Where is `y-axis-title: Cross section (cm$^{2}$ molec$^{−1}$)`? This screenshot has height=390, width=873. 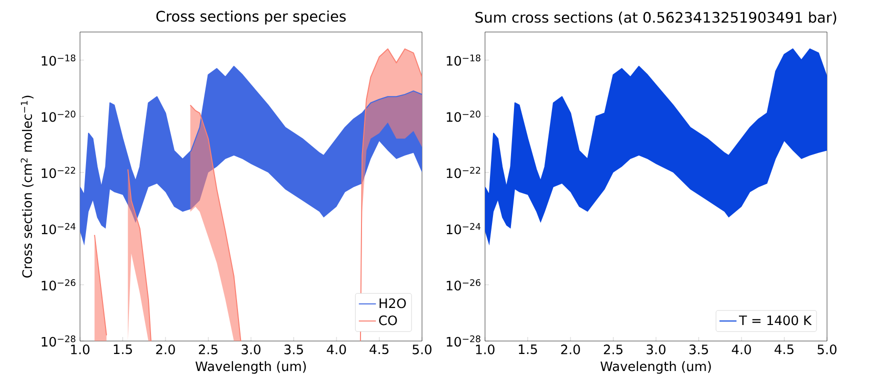 y-axis-title: Cross section (cm$^{2}$ molec$^{−1}$) is located at coordinates (27, 187).